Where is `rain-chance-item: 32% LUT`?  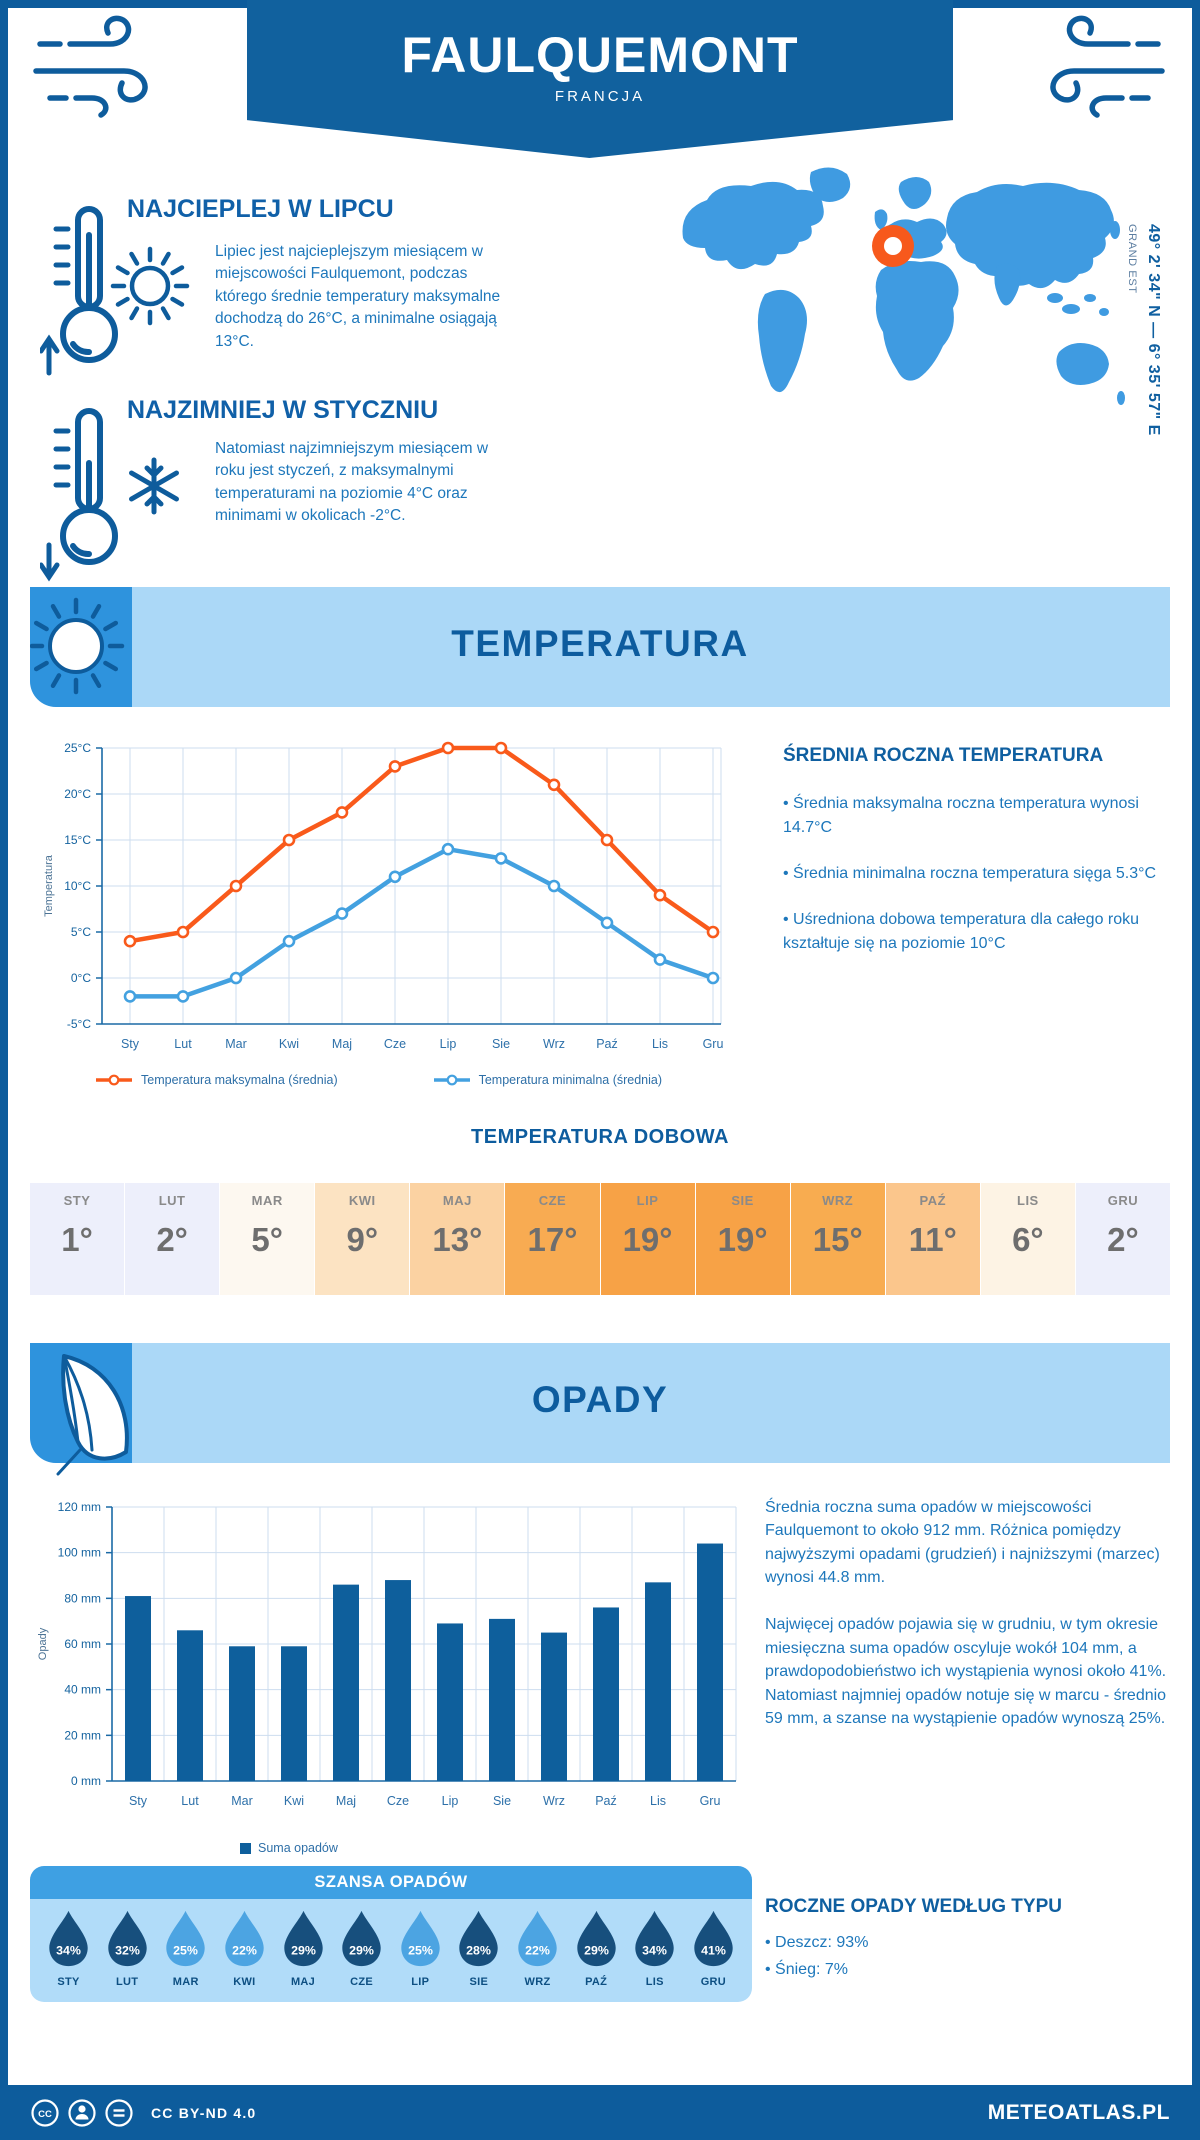
rain-chance-item: 32% LUT is located at coordinates (127, 1948).